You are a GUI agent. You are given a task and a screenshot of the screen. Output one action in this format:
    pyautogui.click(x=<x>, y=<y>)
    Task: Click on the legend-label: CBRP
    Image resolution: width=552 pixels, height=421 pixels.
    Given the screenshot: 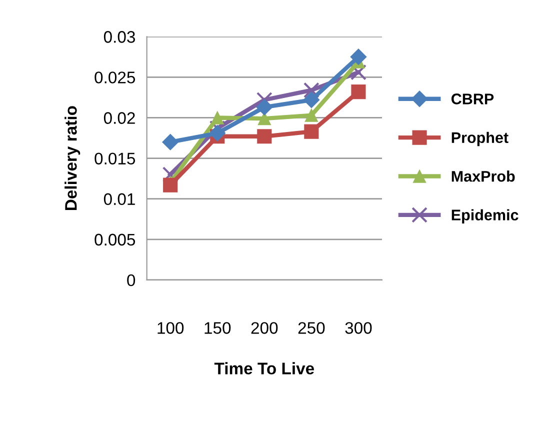 What is the action you would take?
    pyautogui.click(x=472, y=99)
    